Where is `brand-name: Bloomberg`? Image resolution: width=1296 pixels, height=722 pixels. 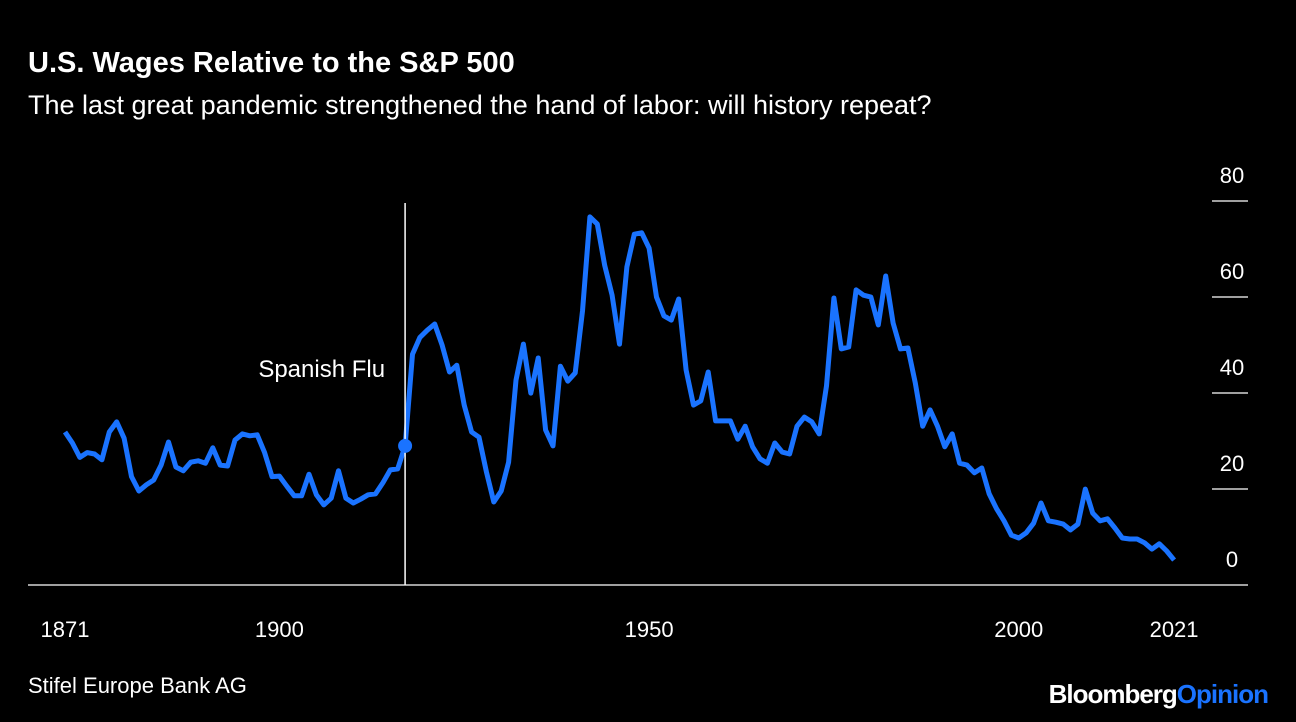 brand-name: Bloomberg is located at coordinates (1113, 694).